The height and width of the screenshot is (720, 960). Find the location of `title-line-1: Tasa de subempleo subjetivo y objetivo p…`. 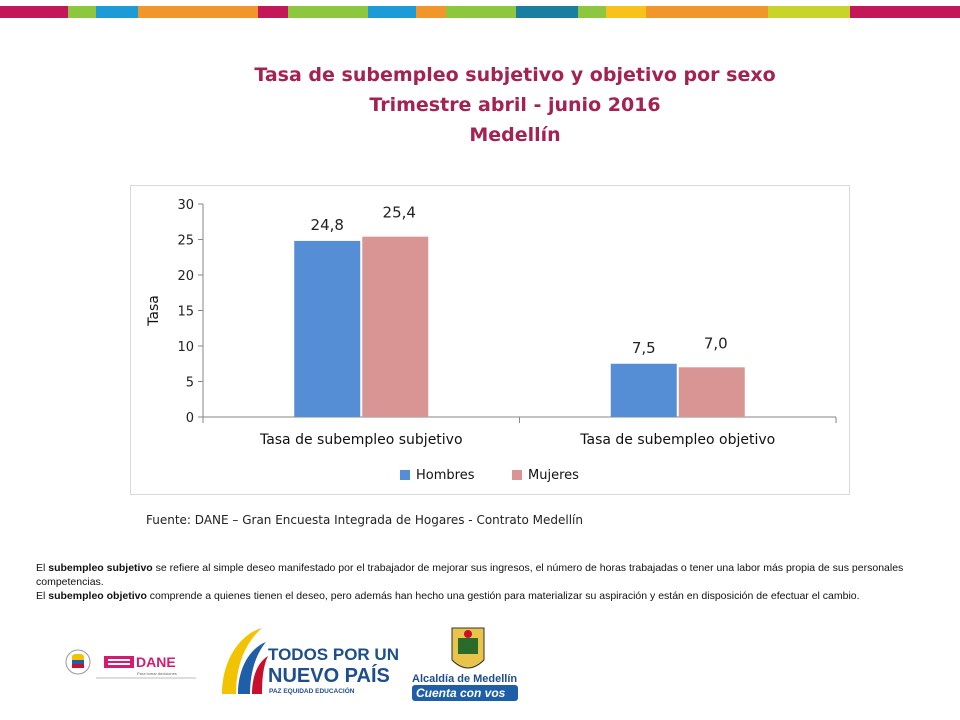

title-line-1: Tasa de subempleo subjetivo y objetivo p… is located at coordinates (515, 75).